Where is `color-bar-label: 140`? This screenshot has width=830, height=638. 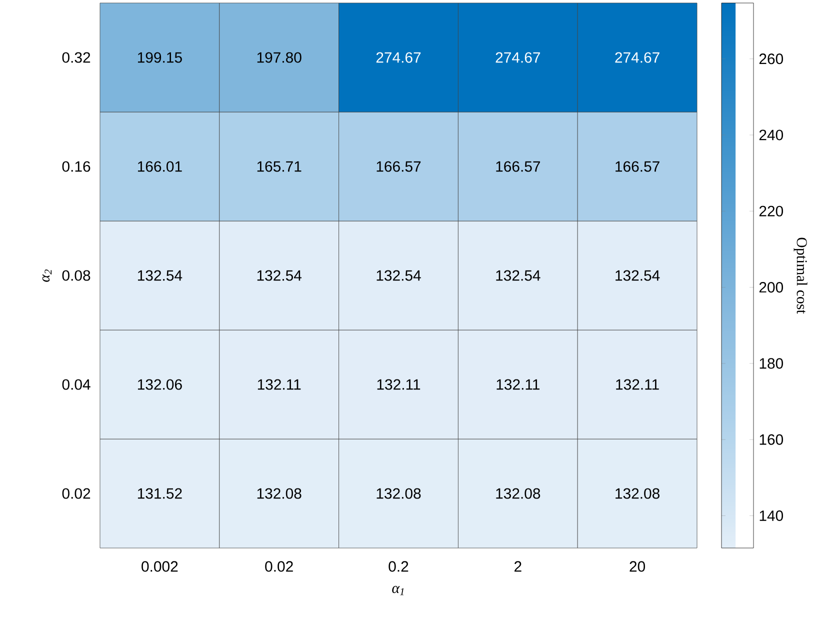 color-bar-label: 140 is located at coordinates (772, 515).